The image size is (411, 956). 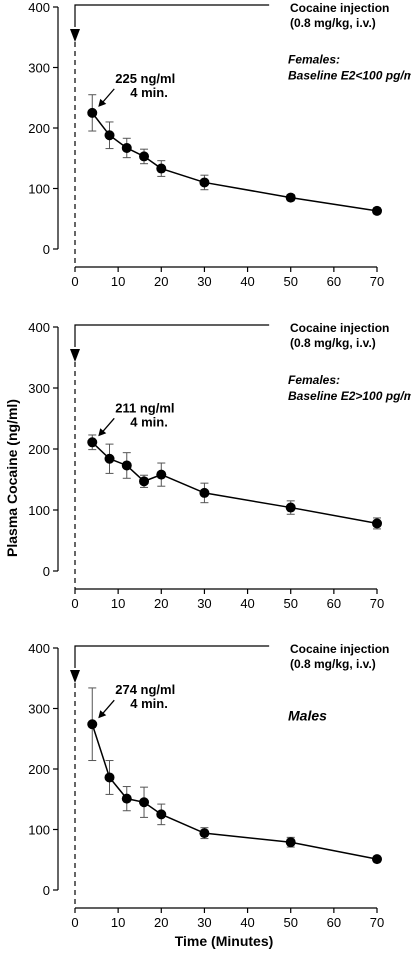 I want to click on panel1-group-label-2: Baseline E2<100 pg/ml, so click(x=349, y=76).